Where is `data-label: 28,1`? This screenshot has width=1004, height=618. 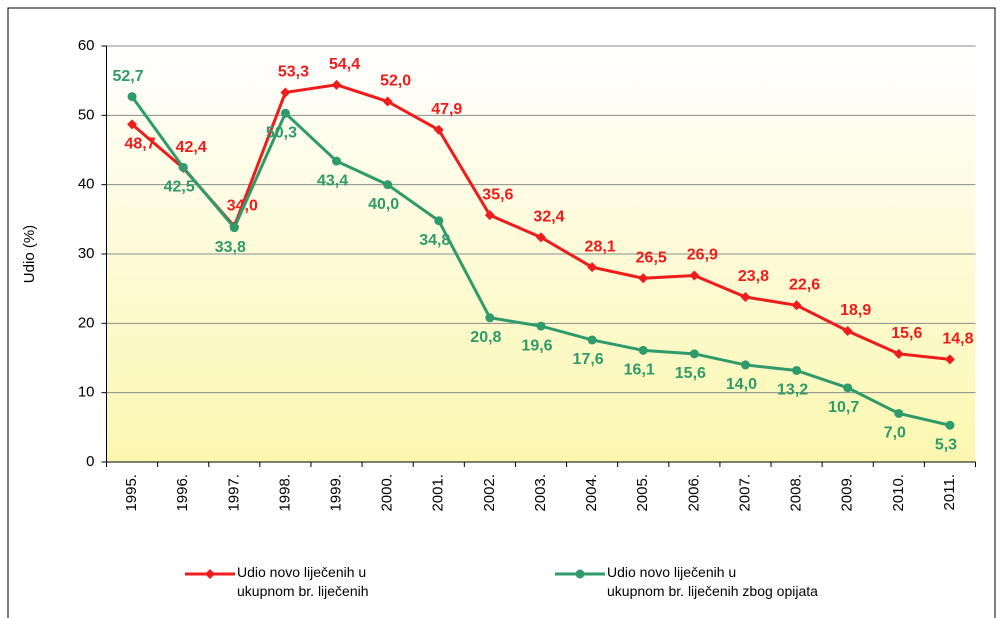
data-label: 28,1 is located at coordinates (600, 246).